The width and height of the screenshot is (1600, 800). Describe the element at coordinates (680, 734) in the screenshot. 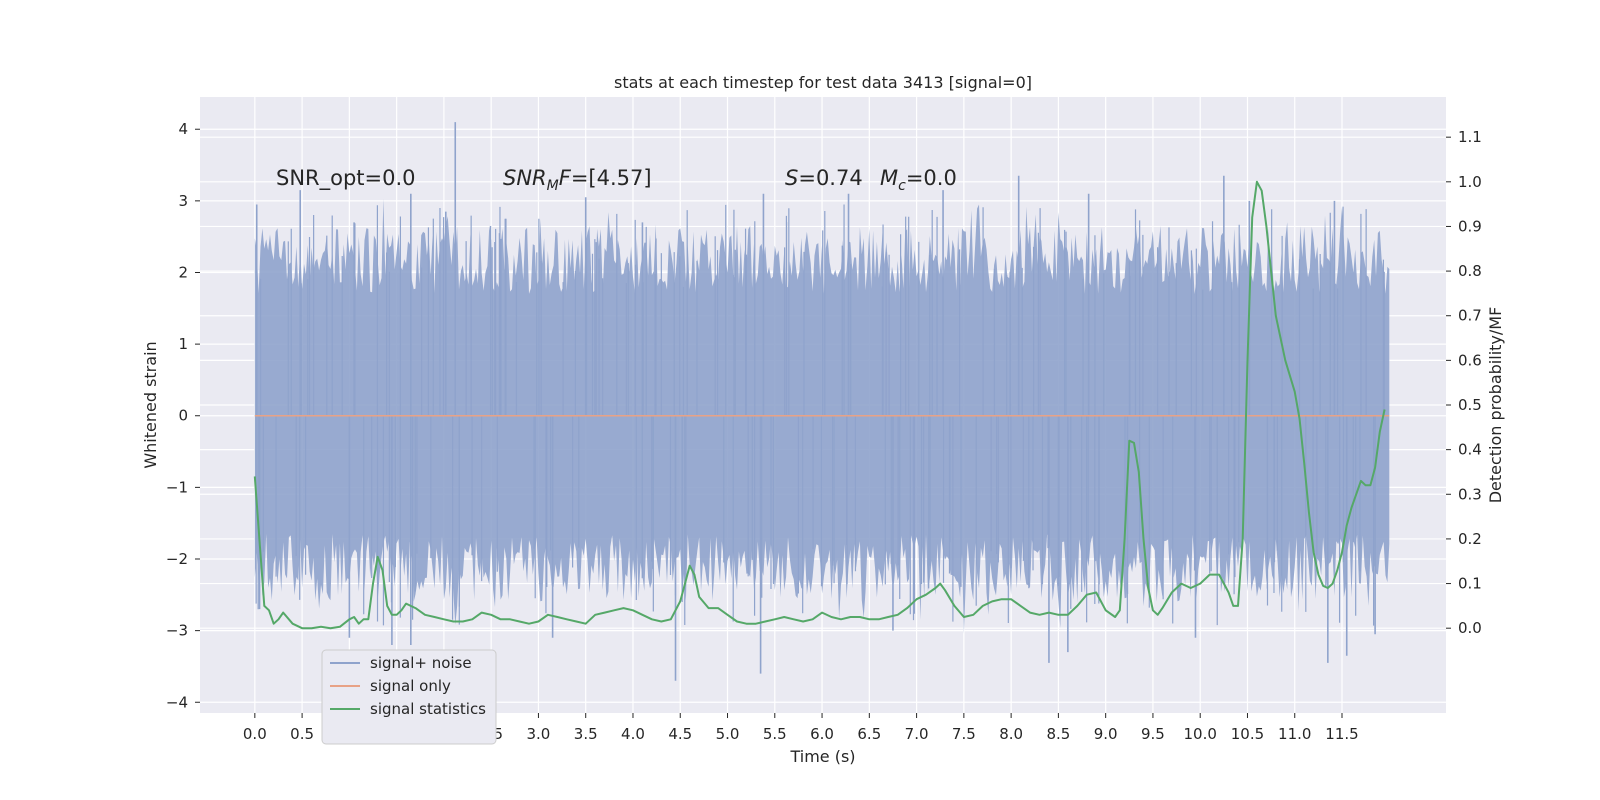

I see `x-tick-label: 4.5` at that location.